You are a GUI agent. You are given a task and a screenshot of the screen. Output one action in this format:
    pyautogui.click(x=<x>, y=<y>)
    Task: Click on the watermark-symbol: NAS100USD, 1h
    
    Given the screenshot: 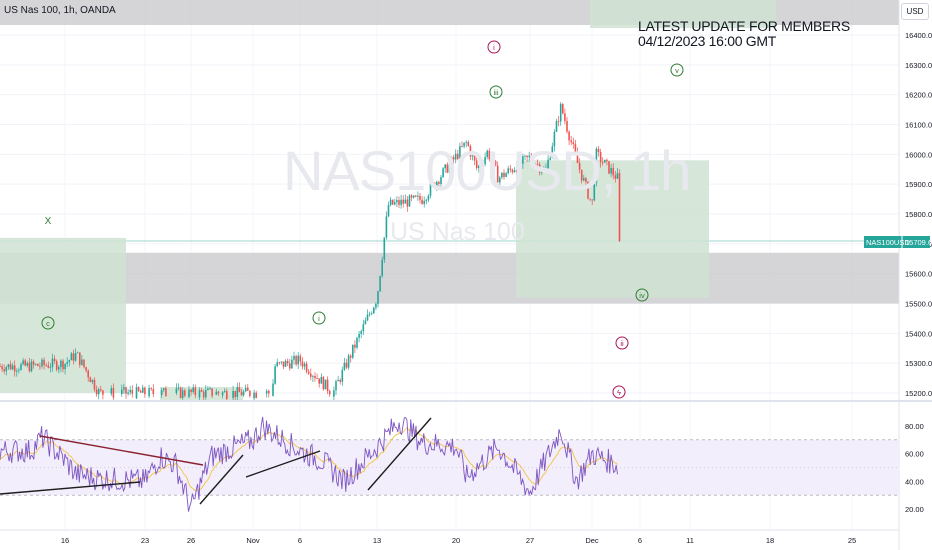 What is the action you would take?
    pyautogui.click(x=487, y=170)
    